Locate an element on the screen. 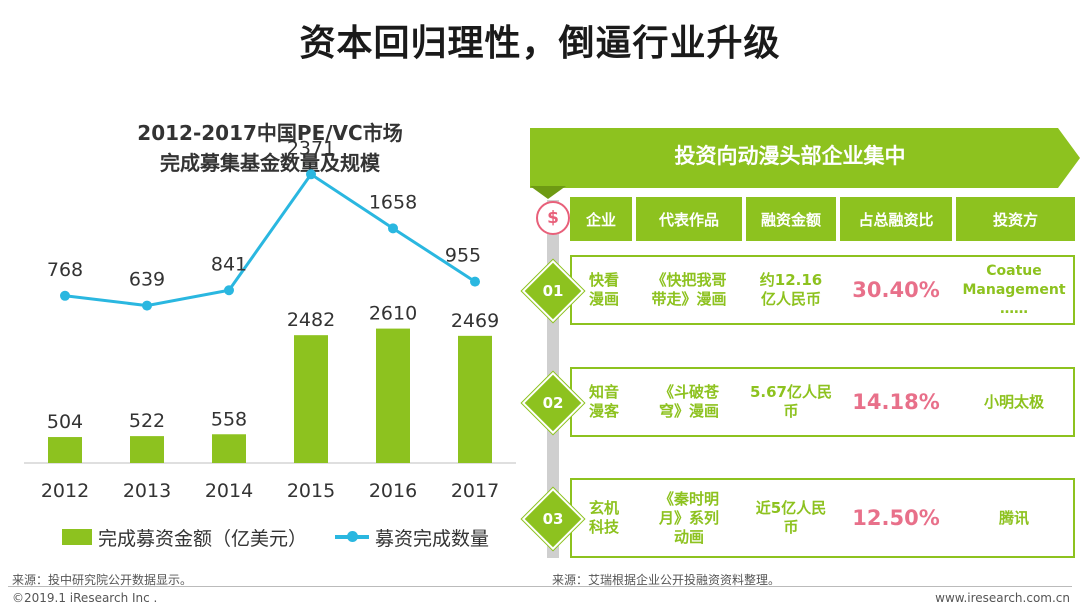  company-line: 快看 is located at coordinates (603, 280).